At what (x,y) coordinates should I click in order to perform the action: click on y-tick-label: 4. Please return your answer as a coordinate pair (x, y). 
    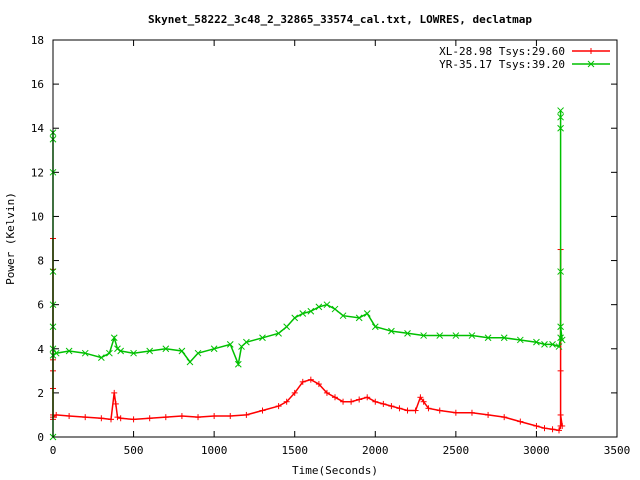
    Looking at the image, I should click on (40, 349).